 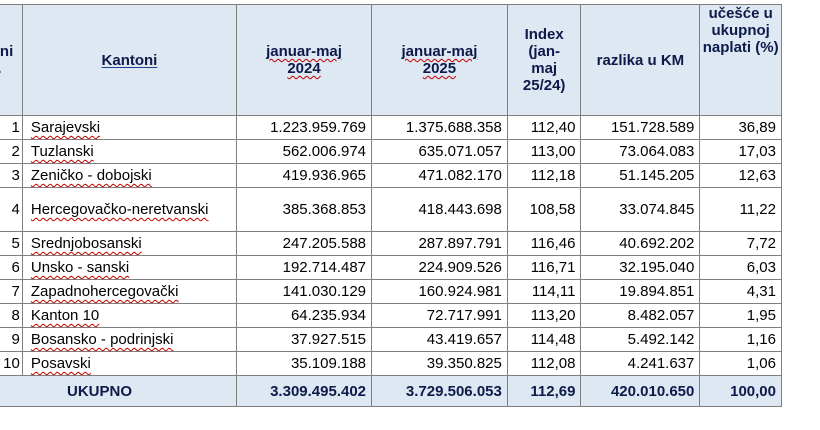 I want to click on header-ucesce: učešće u ukupnoj naplati (%), so click(x=740, y=60).